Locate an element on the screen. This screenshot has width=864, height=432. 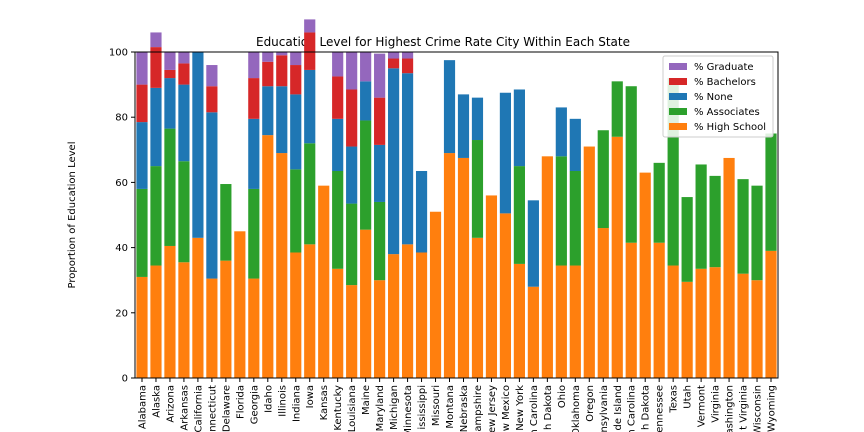
x-tick-label: Iowa is located at coordinates (310, 396).